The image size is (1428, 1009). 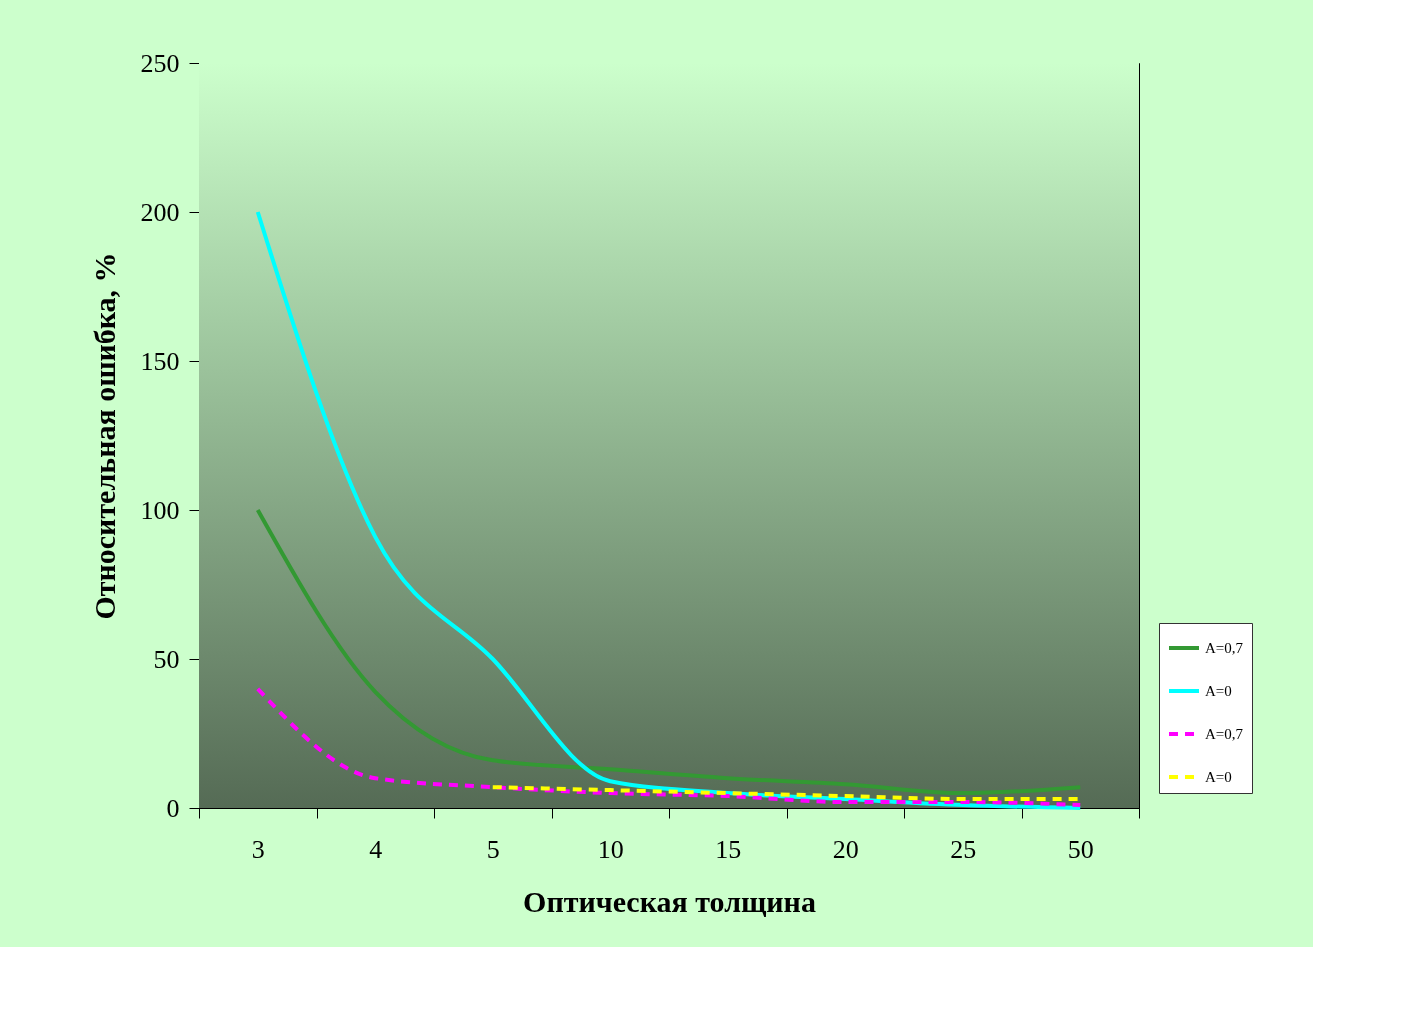 I want to click on y-tick-label: 250, so click(x=160, y=63).